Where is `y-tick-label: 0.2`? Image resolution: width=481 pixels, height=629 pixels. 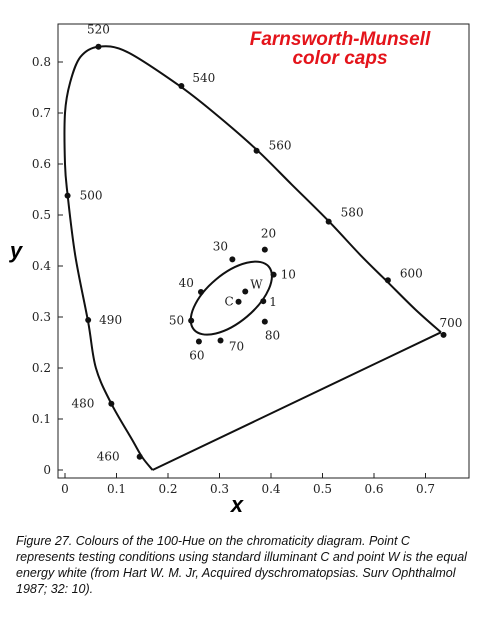 y-tick-label: 0.2 is located at coordinates (41, 368).